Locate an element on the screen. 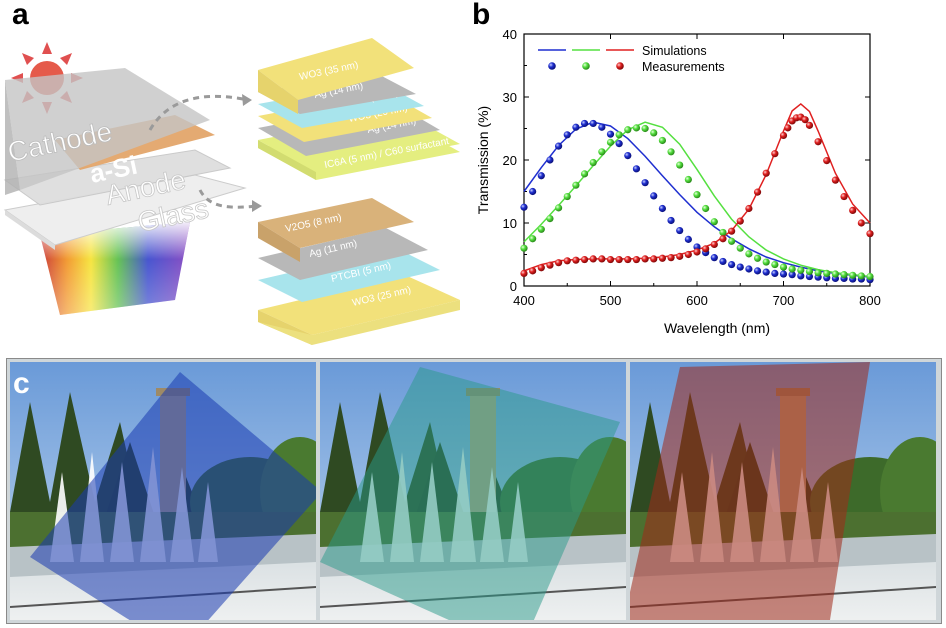 The height and width of the screenshot is (628, 946). x-tick-label: 600 is located at coordinates (697, 300).